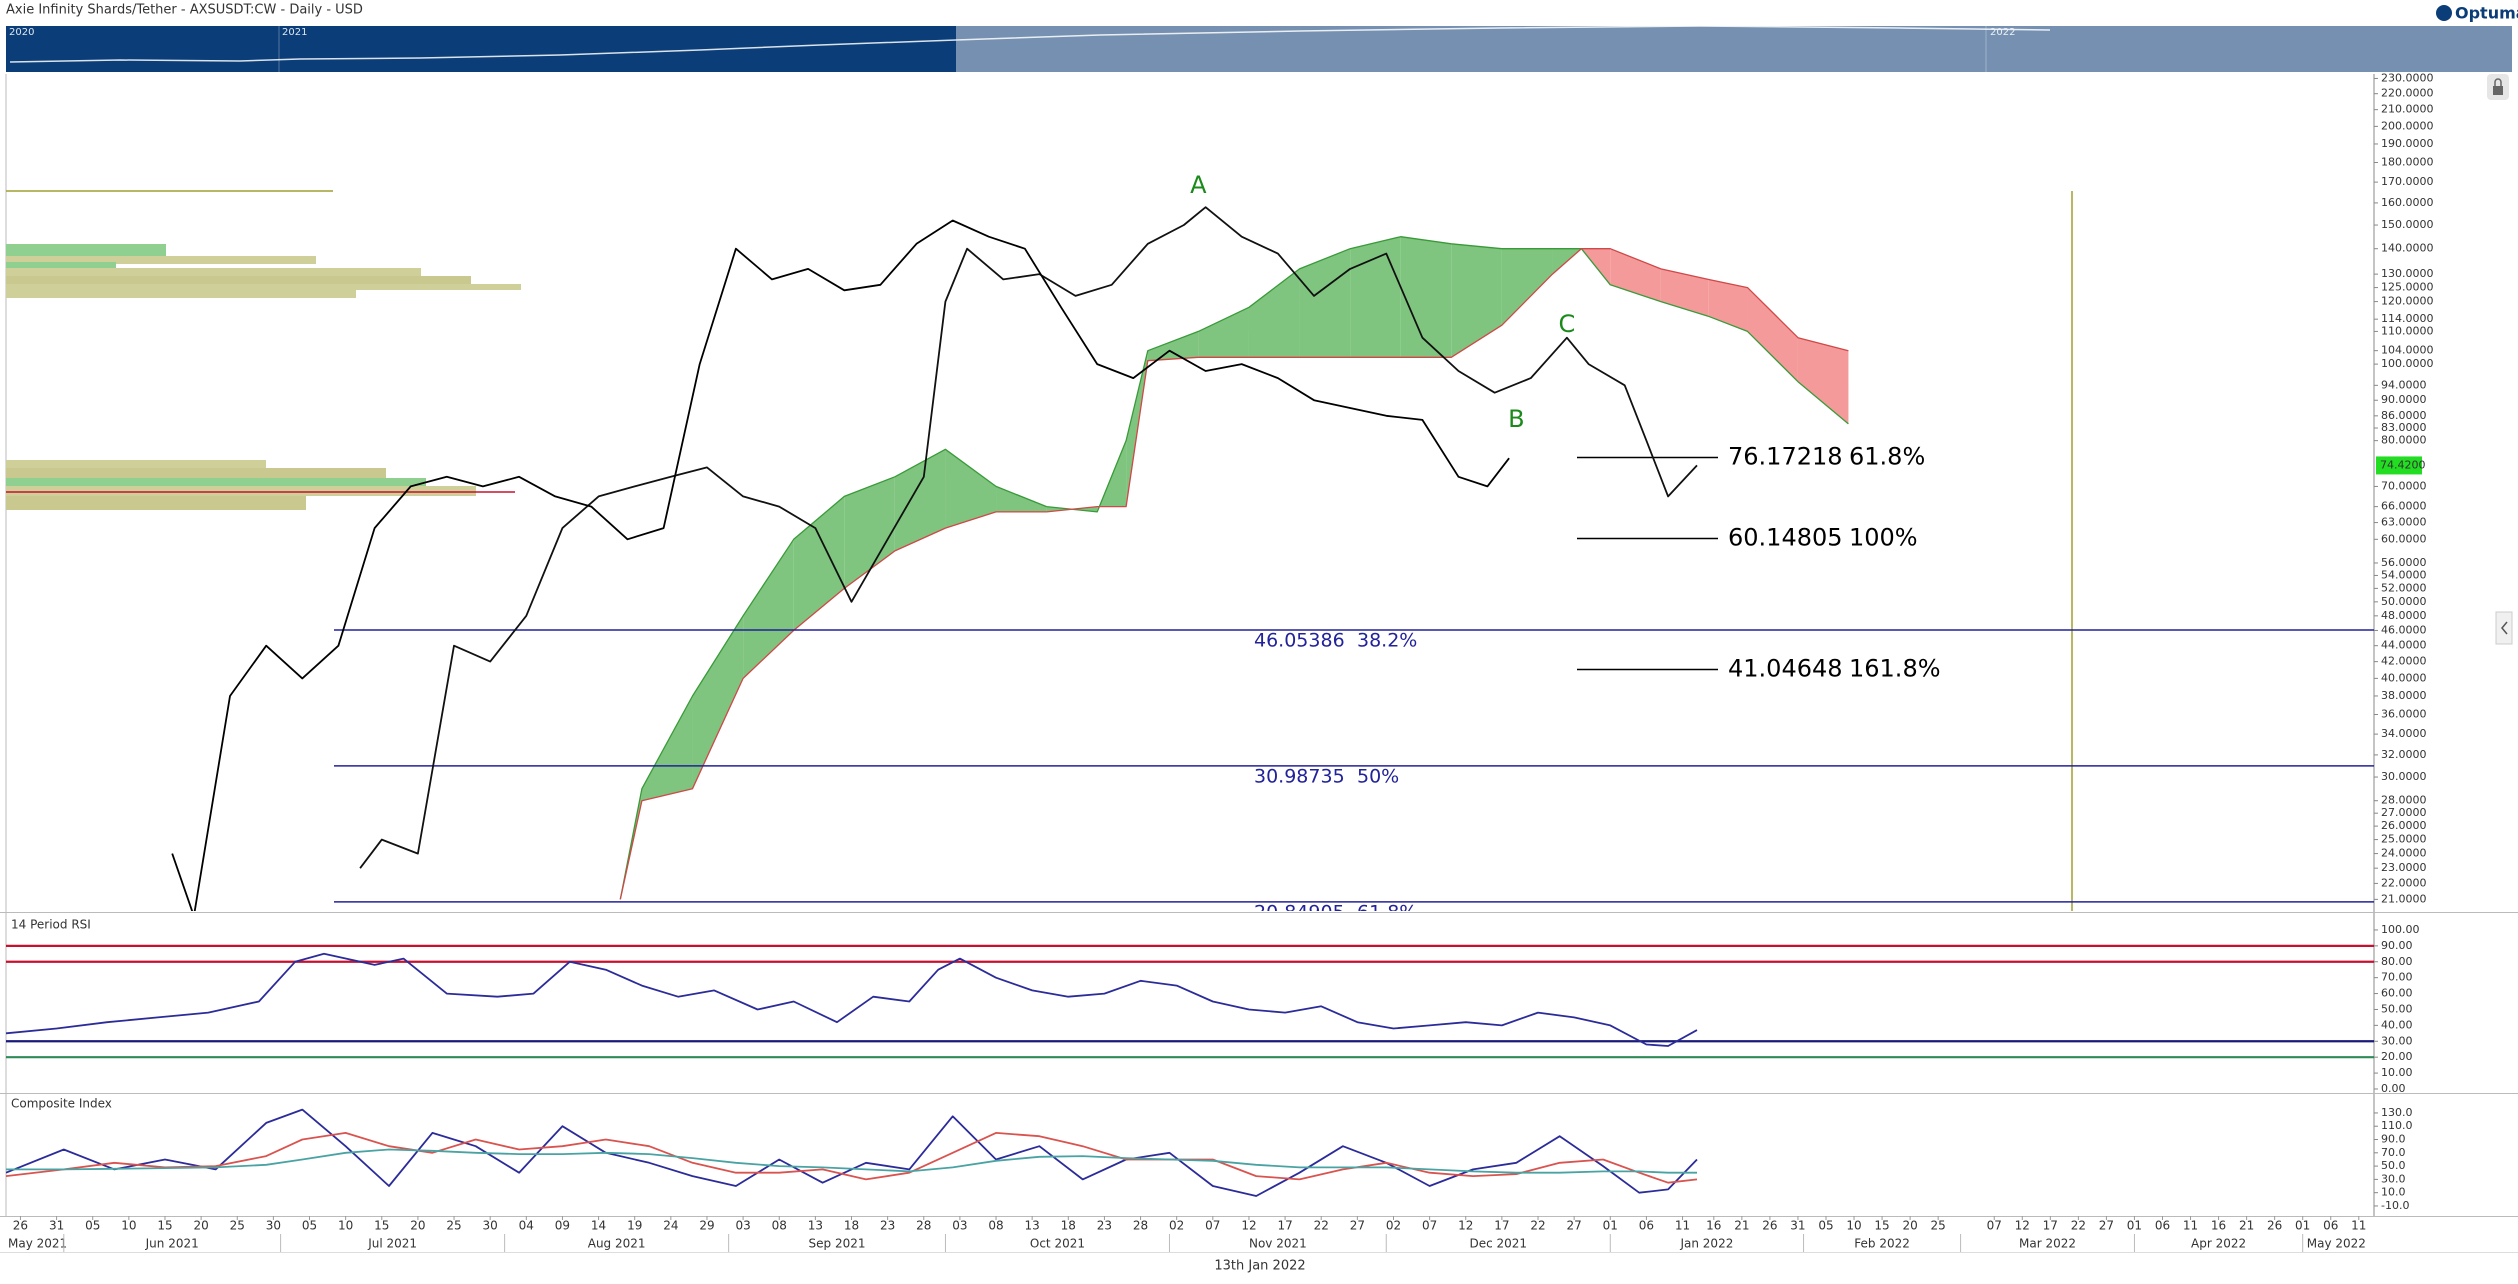 This screenshot has width=2518, height=1284. I want to click on y-tick-label: 70.0000, so click(2404, 485).